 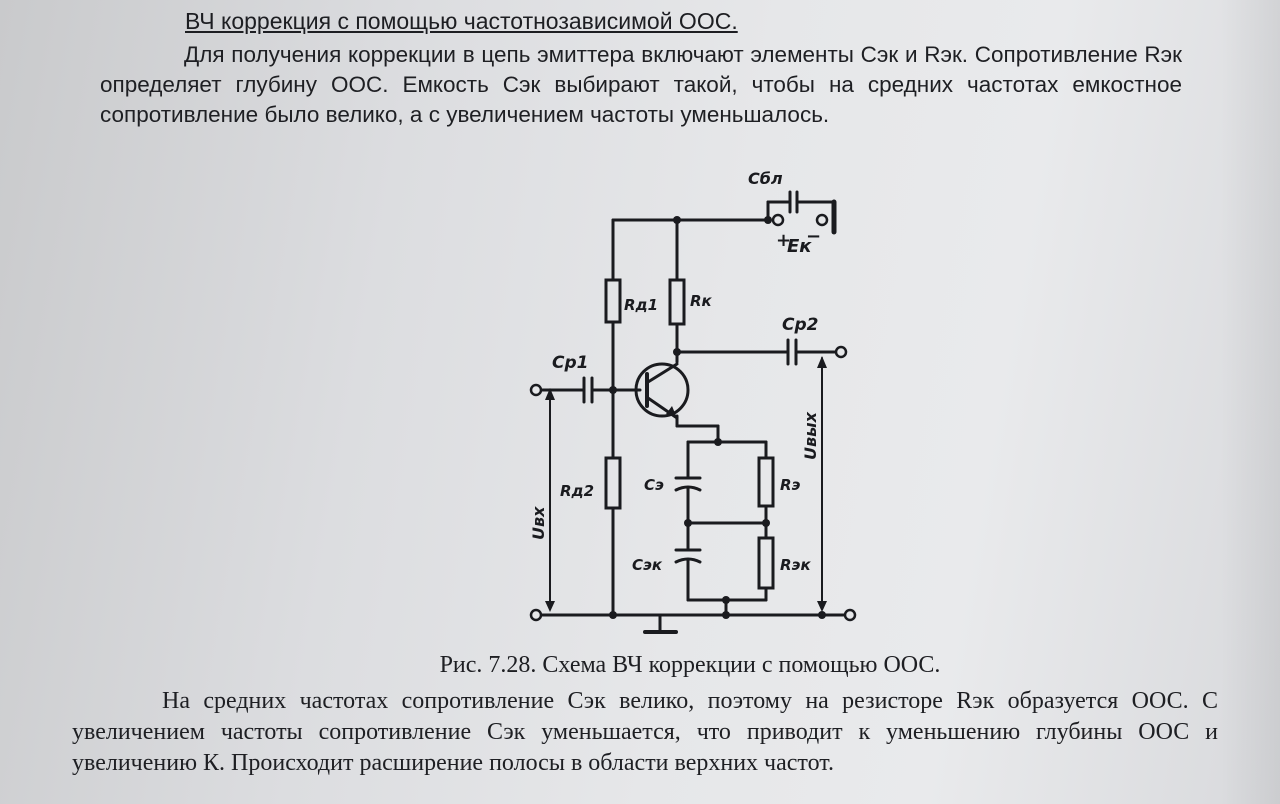 I want to click on label-rd2: Rд2, so click(x=577, y=491).